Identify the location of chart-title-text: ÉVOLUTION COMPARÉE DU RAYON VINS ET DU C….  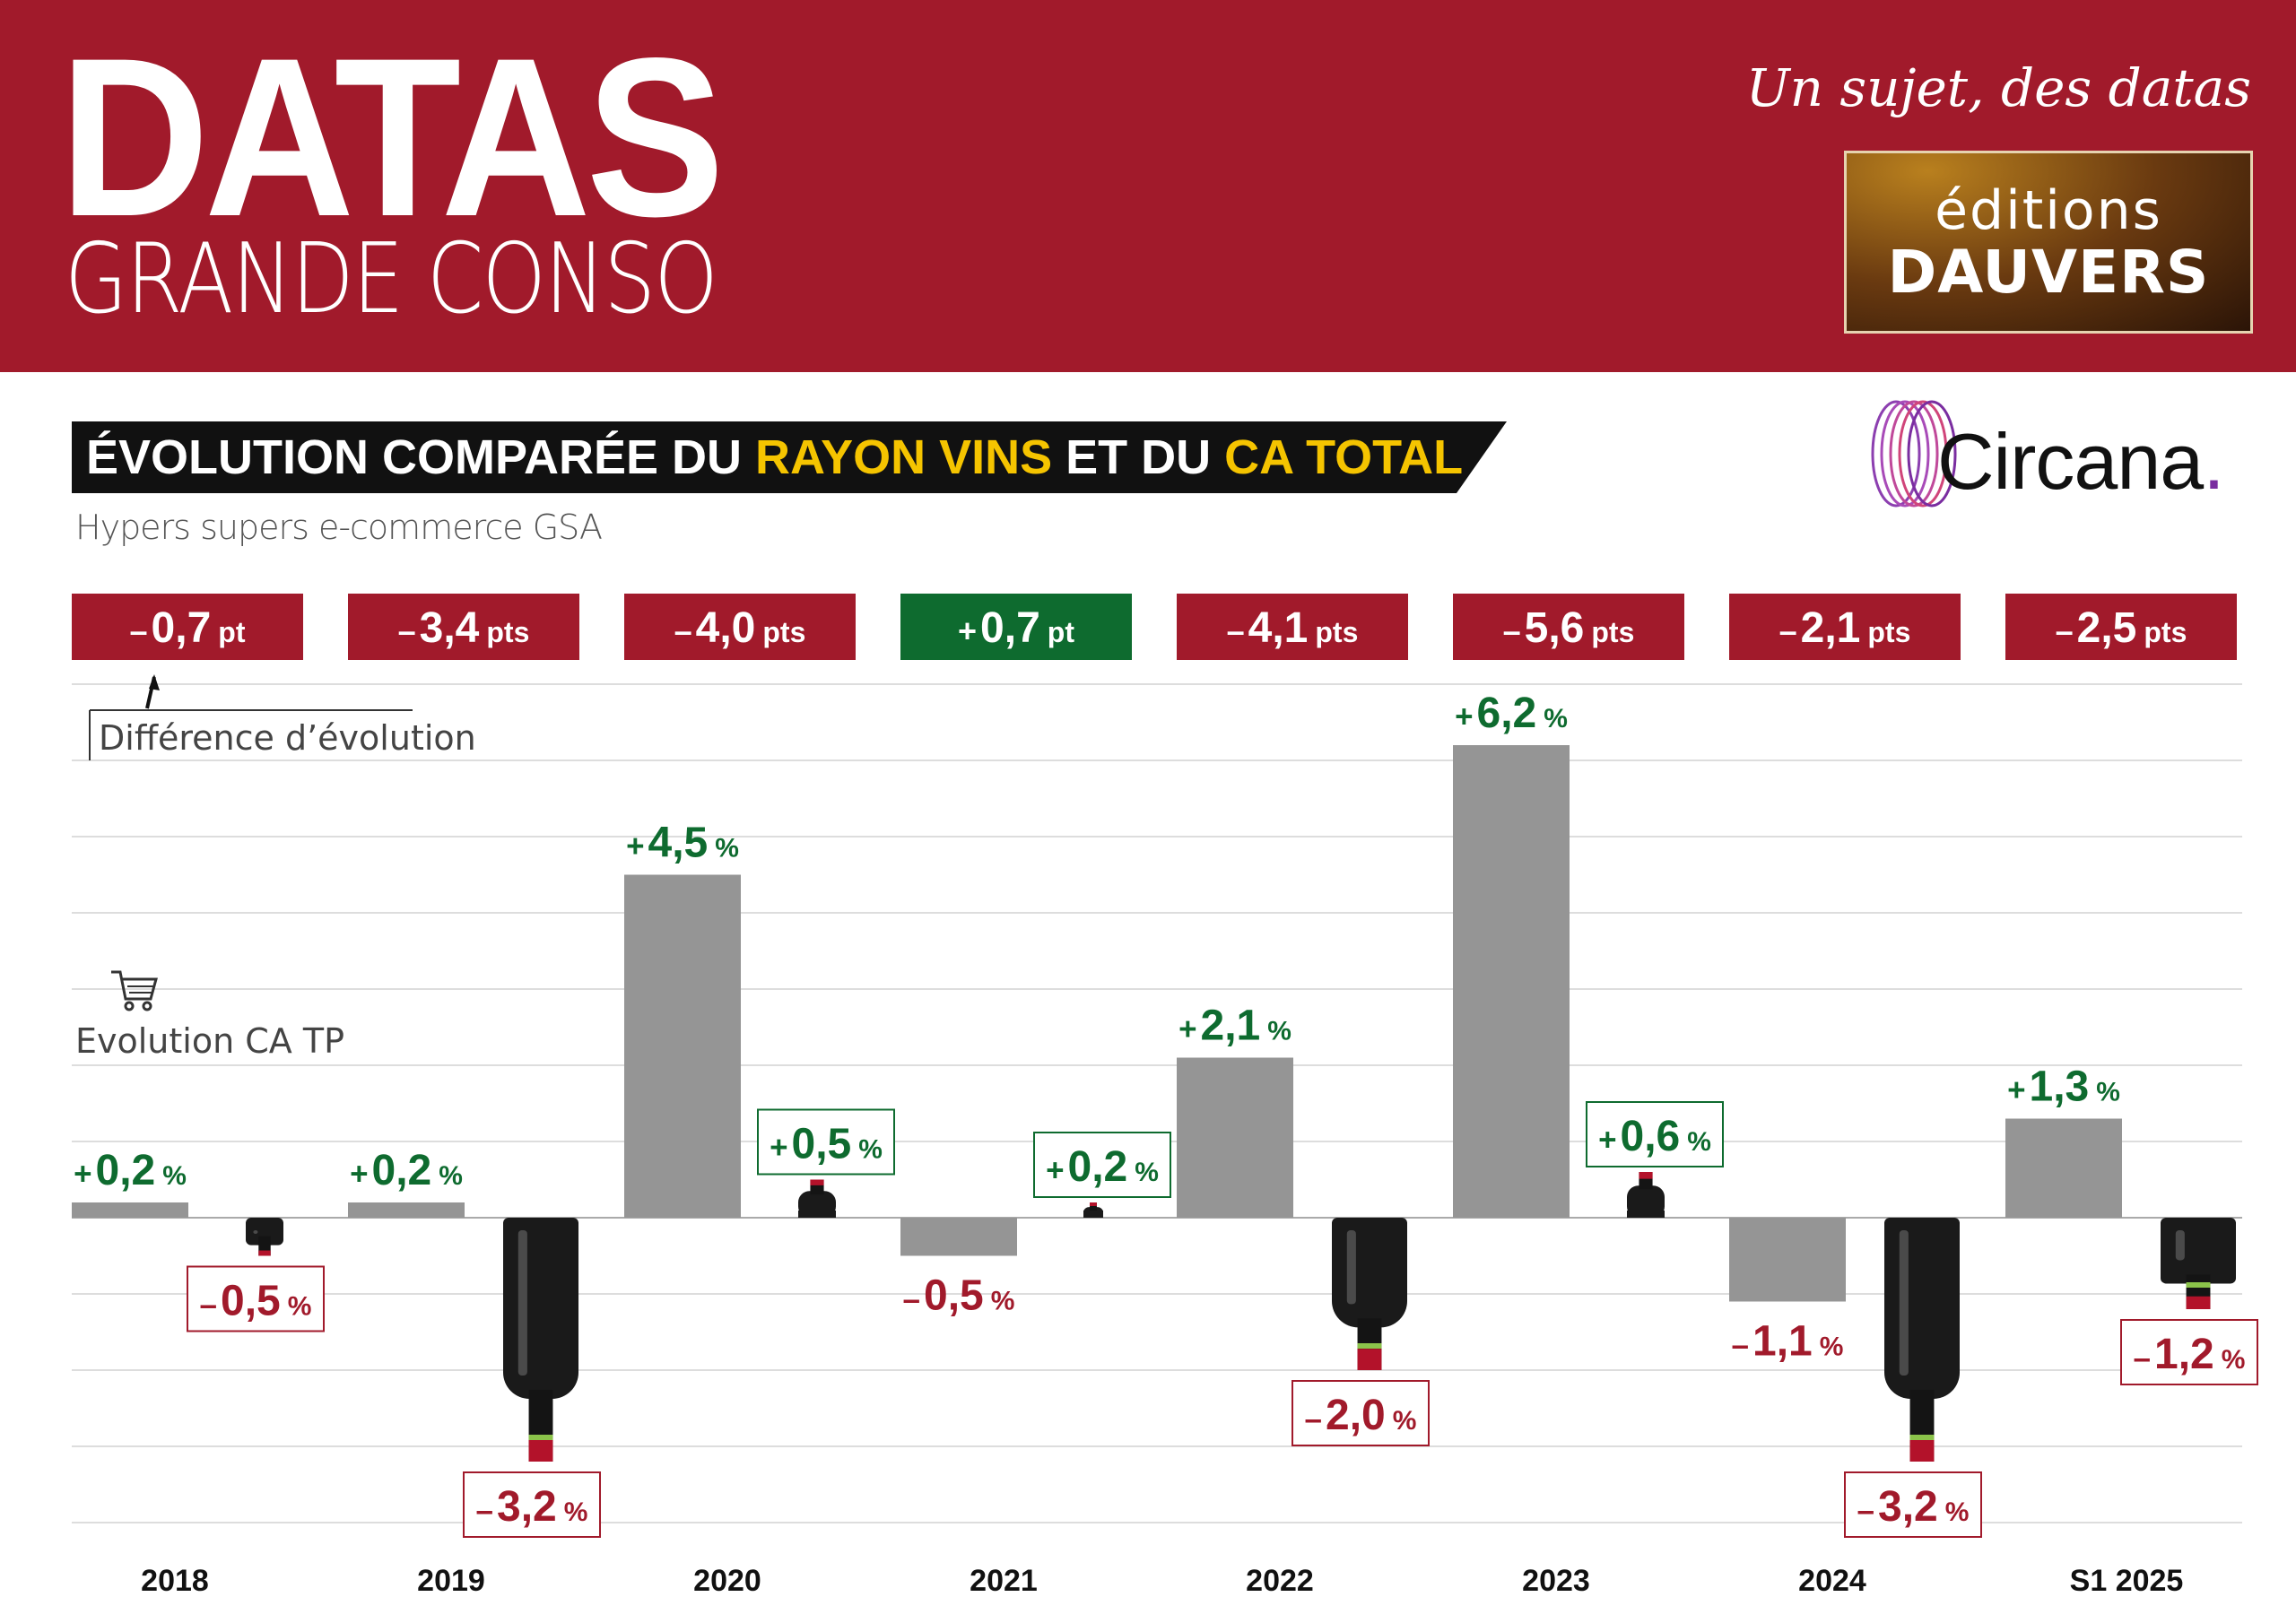
(774, 457).